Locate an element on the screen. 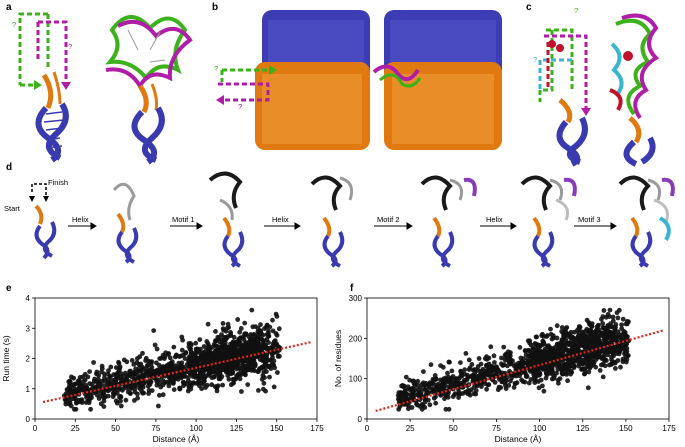  x-tick-label: 0 is located at coordinates (367, 428).